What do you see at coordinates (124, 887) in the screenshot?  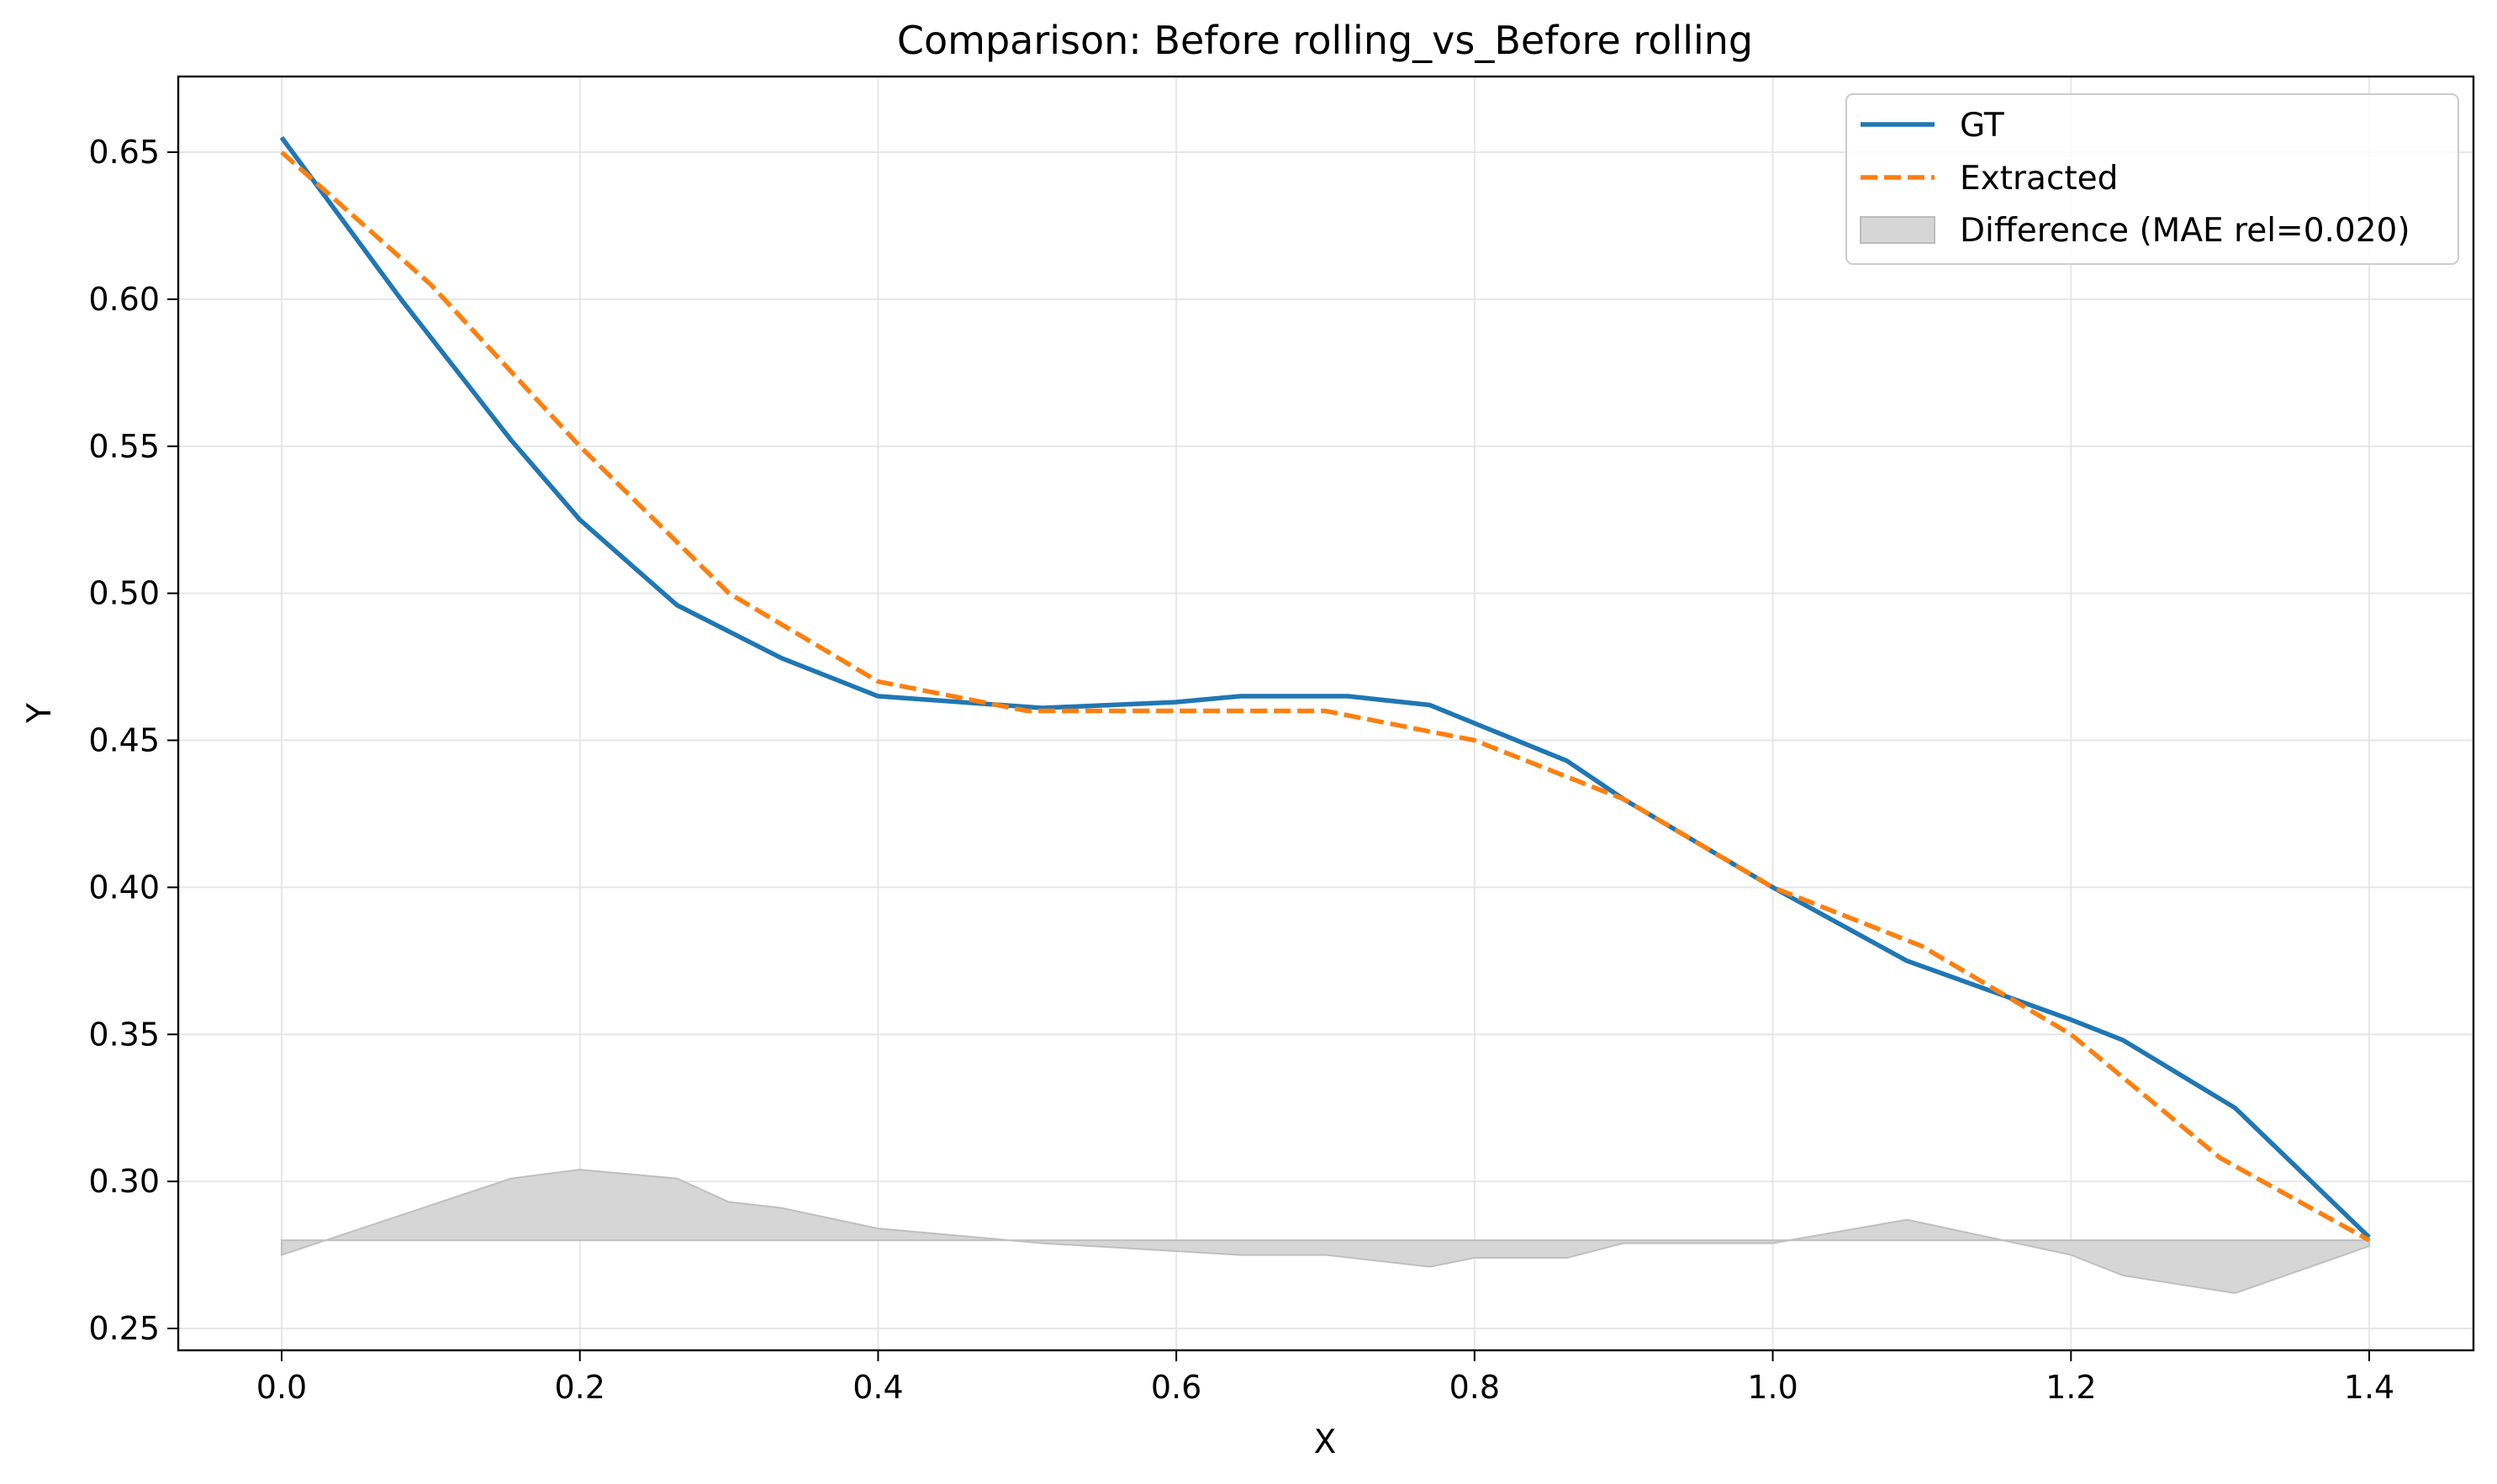 I see `y-tick-label: 0.40` at bounding box center [124, 887].